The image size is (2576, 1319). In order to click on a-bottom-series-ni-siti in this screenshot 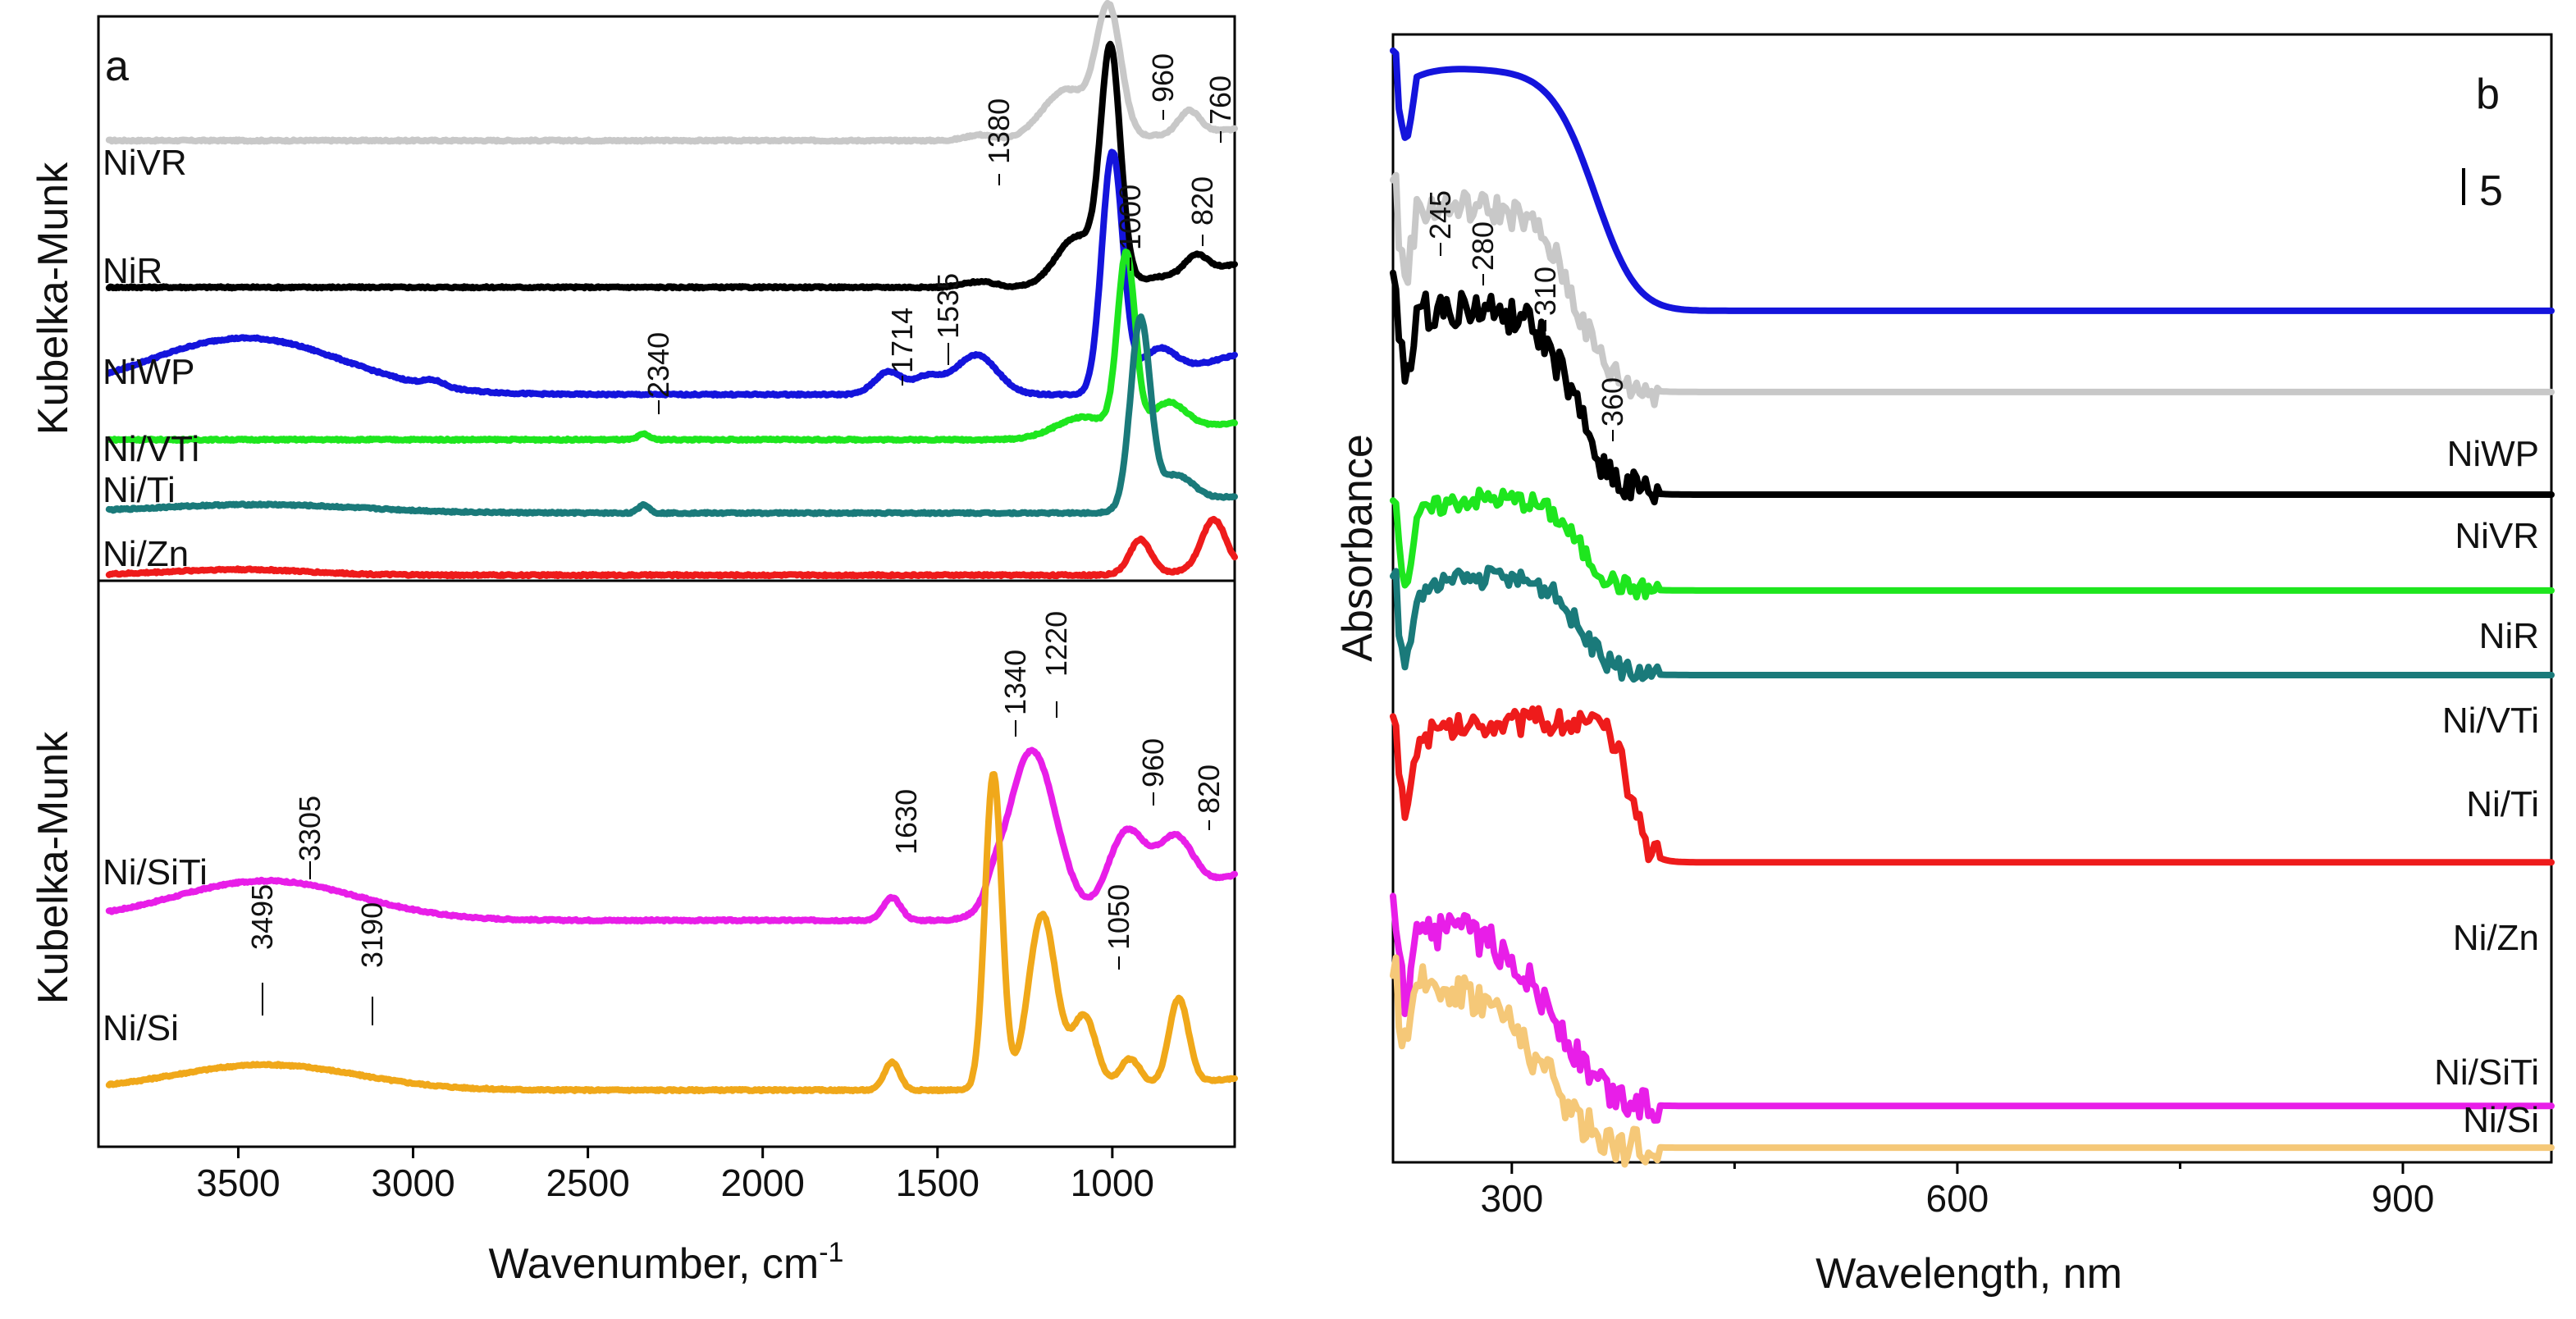, I will do `click(672, 835)`.